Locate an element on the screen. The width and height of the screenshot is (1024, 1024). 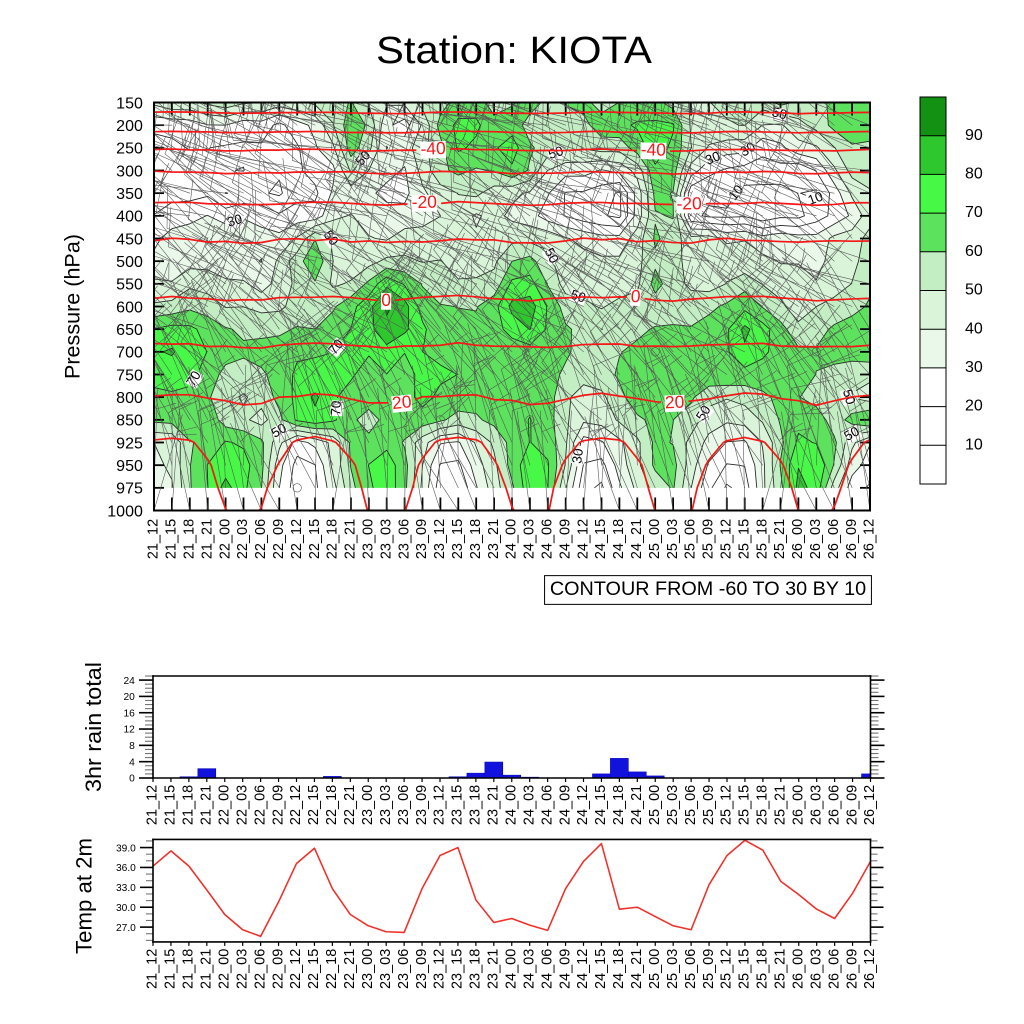
svg-text: Station: KIOTA is located at coordinates (514, 51).